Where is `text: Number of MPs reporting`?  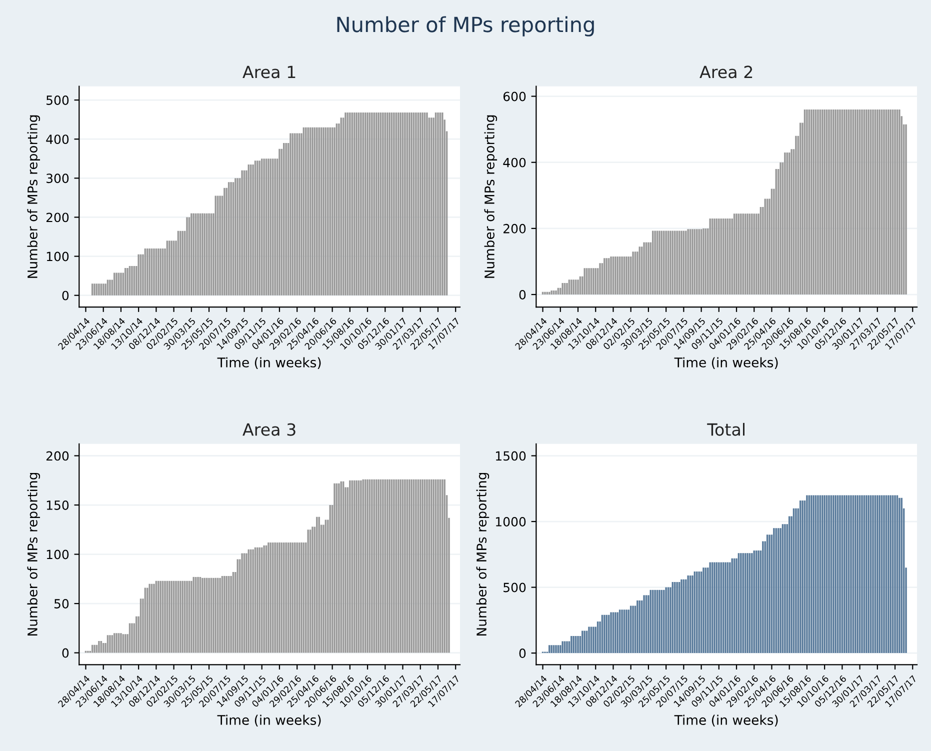
text: Number of MPs reporting is located at coordinates (465, 26).